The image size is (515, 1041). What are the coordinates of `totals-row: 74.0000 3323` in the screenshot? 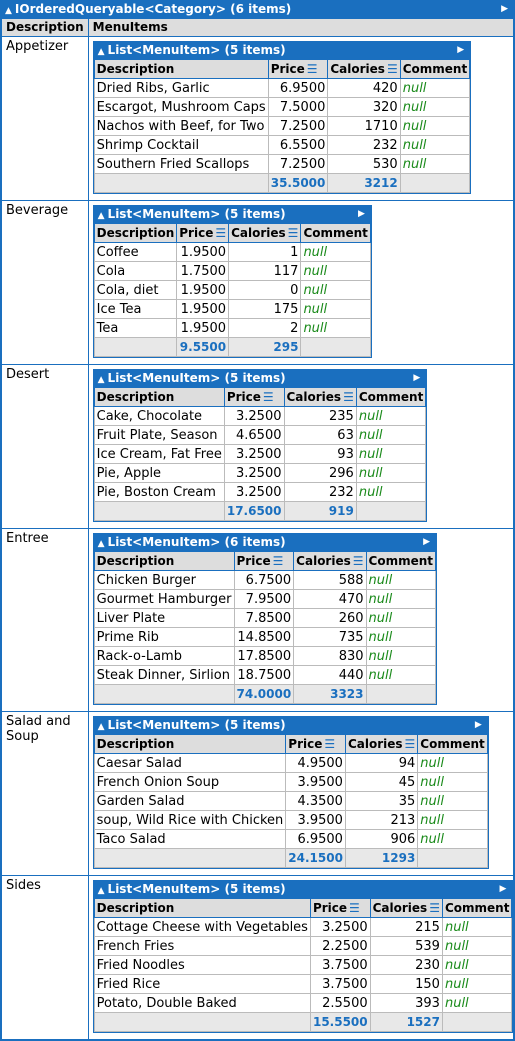 It's located at (265, 694).